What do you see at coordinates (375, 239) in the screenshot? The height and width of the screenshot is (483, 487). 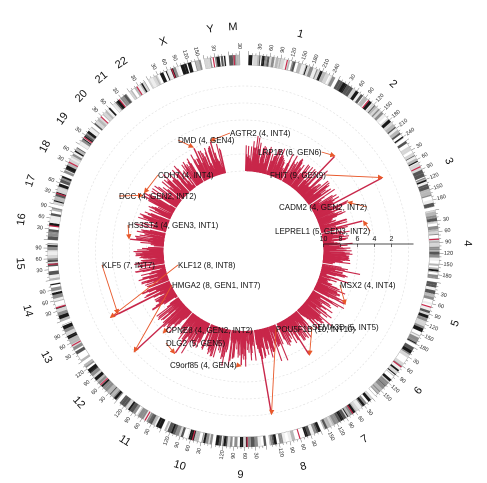 I see `radial-axis-tick-label: 4` at bounding box center [375, 239].